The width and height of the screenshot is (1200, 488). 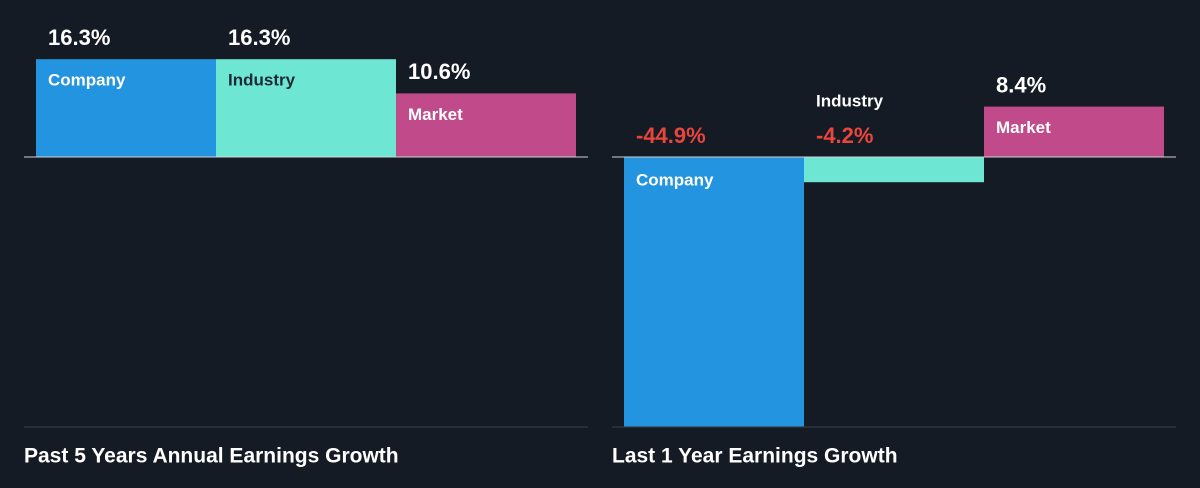 I want to click on value-label: -44.9%, so click(x=671, y=135).